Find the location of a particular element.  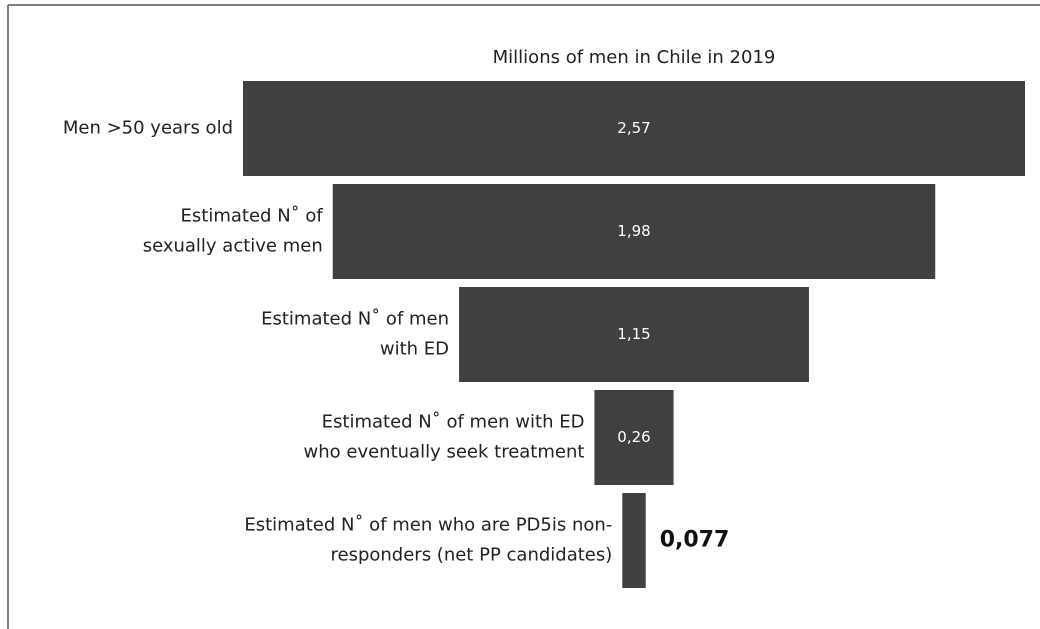

category-label: who eventually seek treatment is located at coordinates (444, 452).